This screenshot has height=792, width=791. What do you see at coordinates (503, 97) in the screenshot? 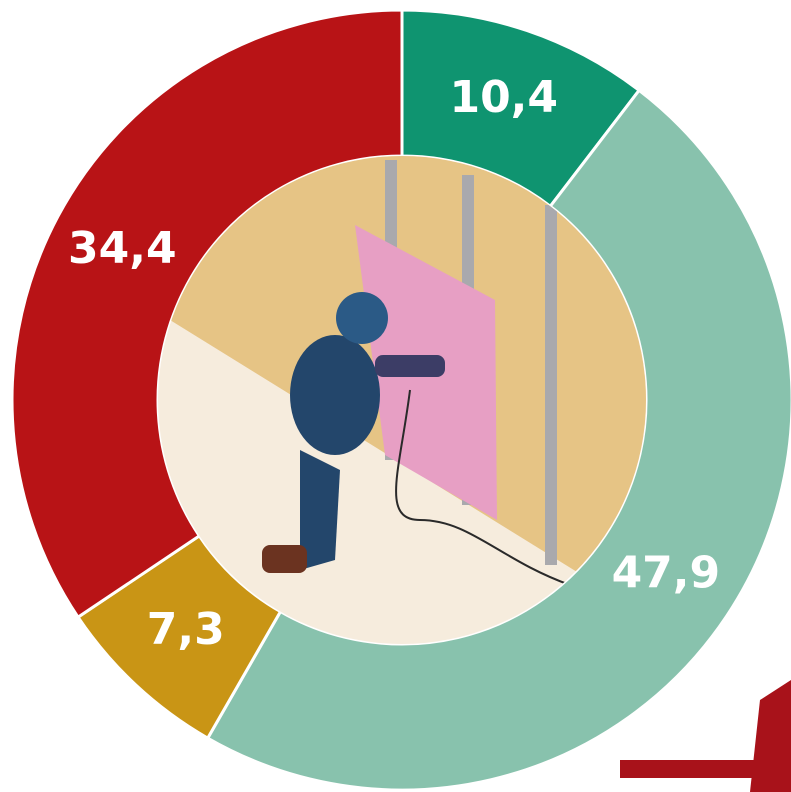
I see `data-label: 10,4` at bounding box center [503, 97].